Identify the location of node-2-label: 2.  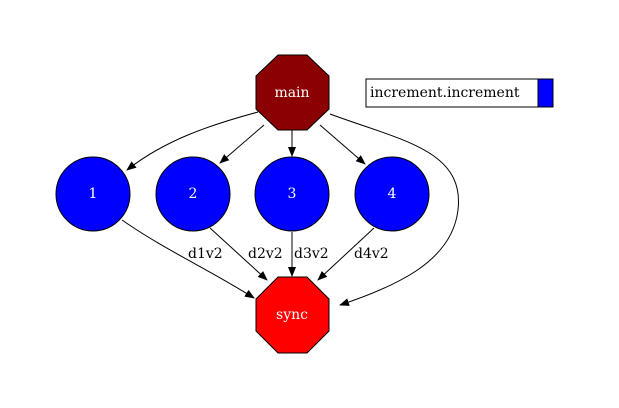
(193, 194).